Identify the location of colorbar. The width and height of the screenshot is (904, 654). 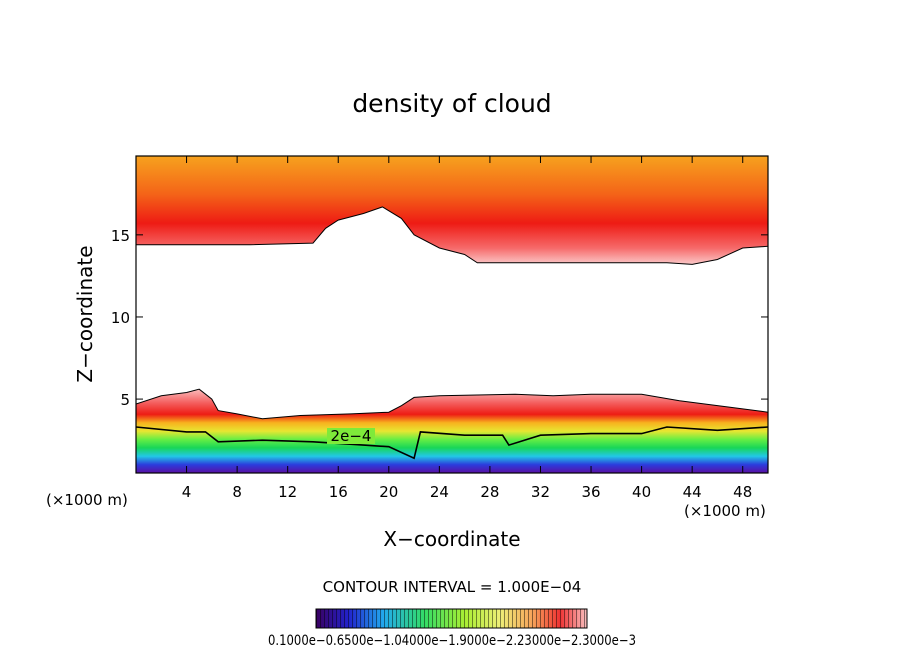
(451, 618).